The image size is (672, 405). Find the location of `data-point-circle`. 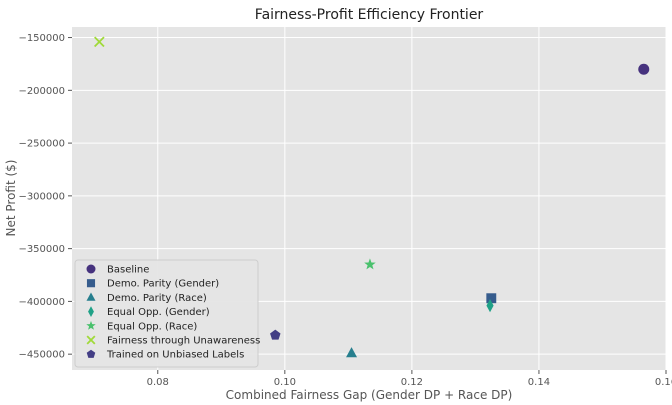

data-point-circle is located at coordinates (644, 69).